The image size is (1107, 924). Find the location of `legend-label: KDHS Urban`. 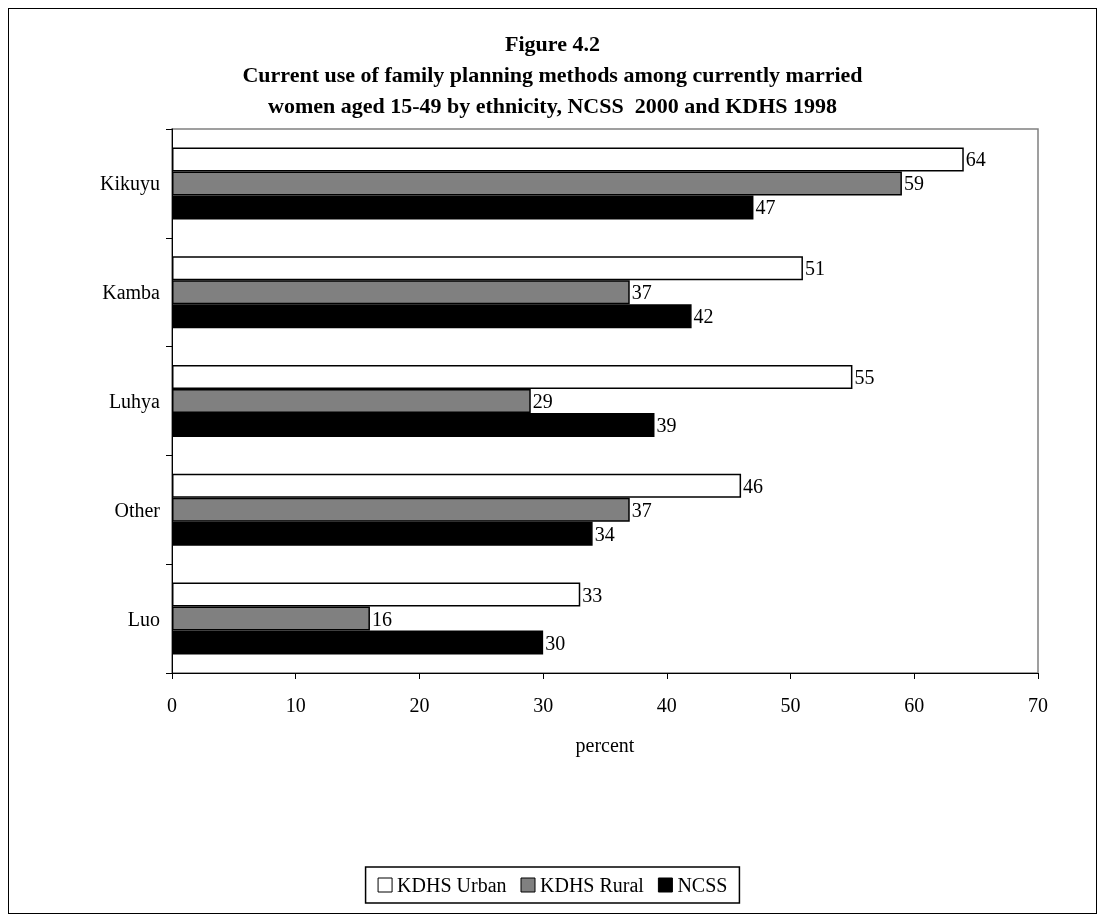

legend-label: KDHS Urban is located at coordinates (452, 885).